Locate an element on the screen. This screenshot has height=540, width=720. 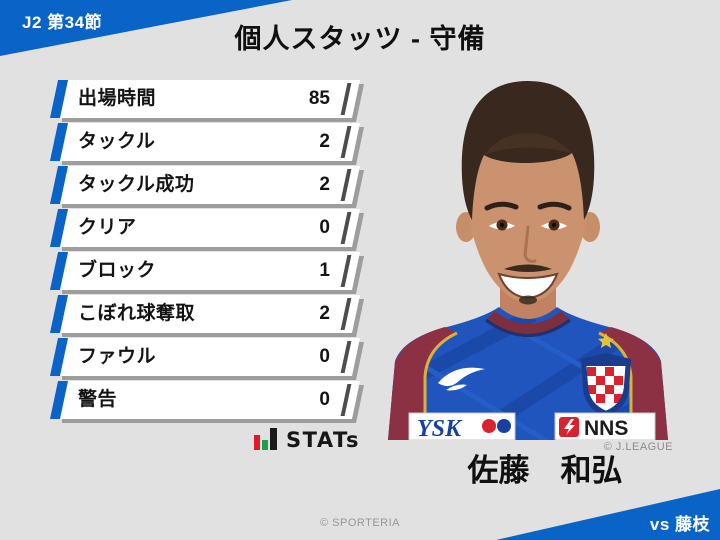
lightning-icon is located at coordinates (569, 427).